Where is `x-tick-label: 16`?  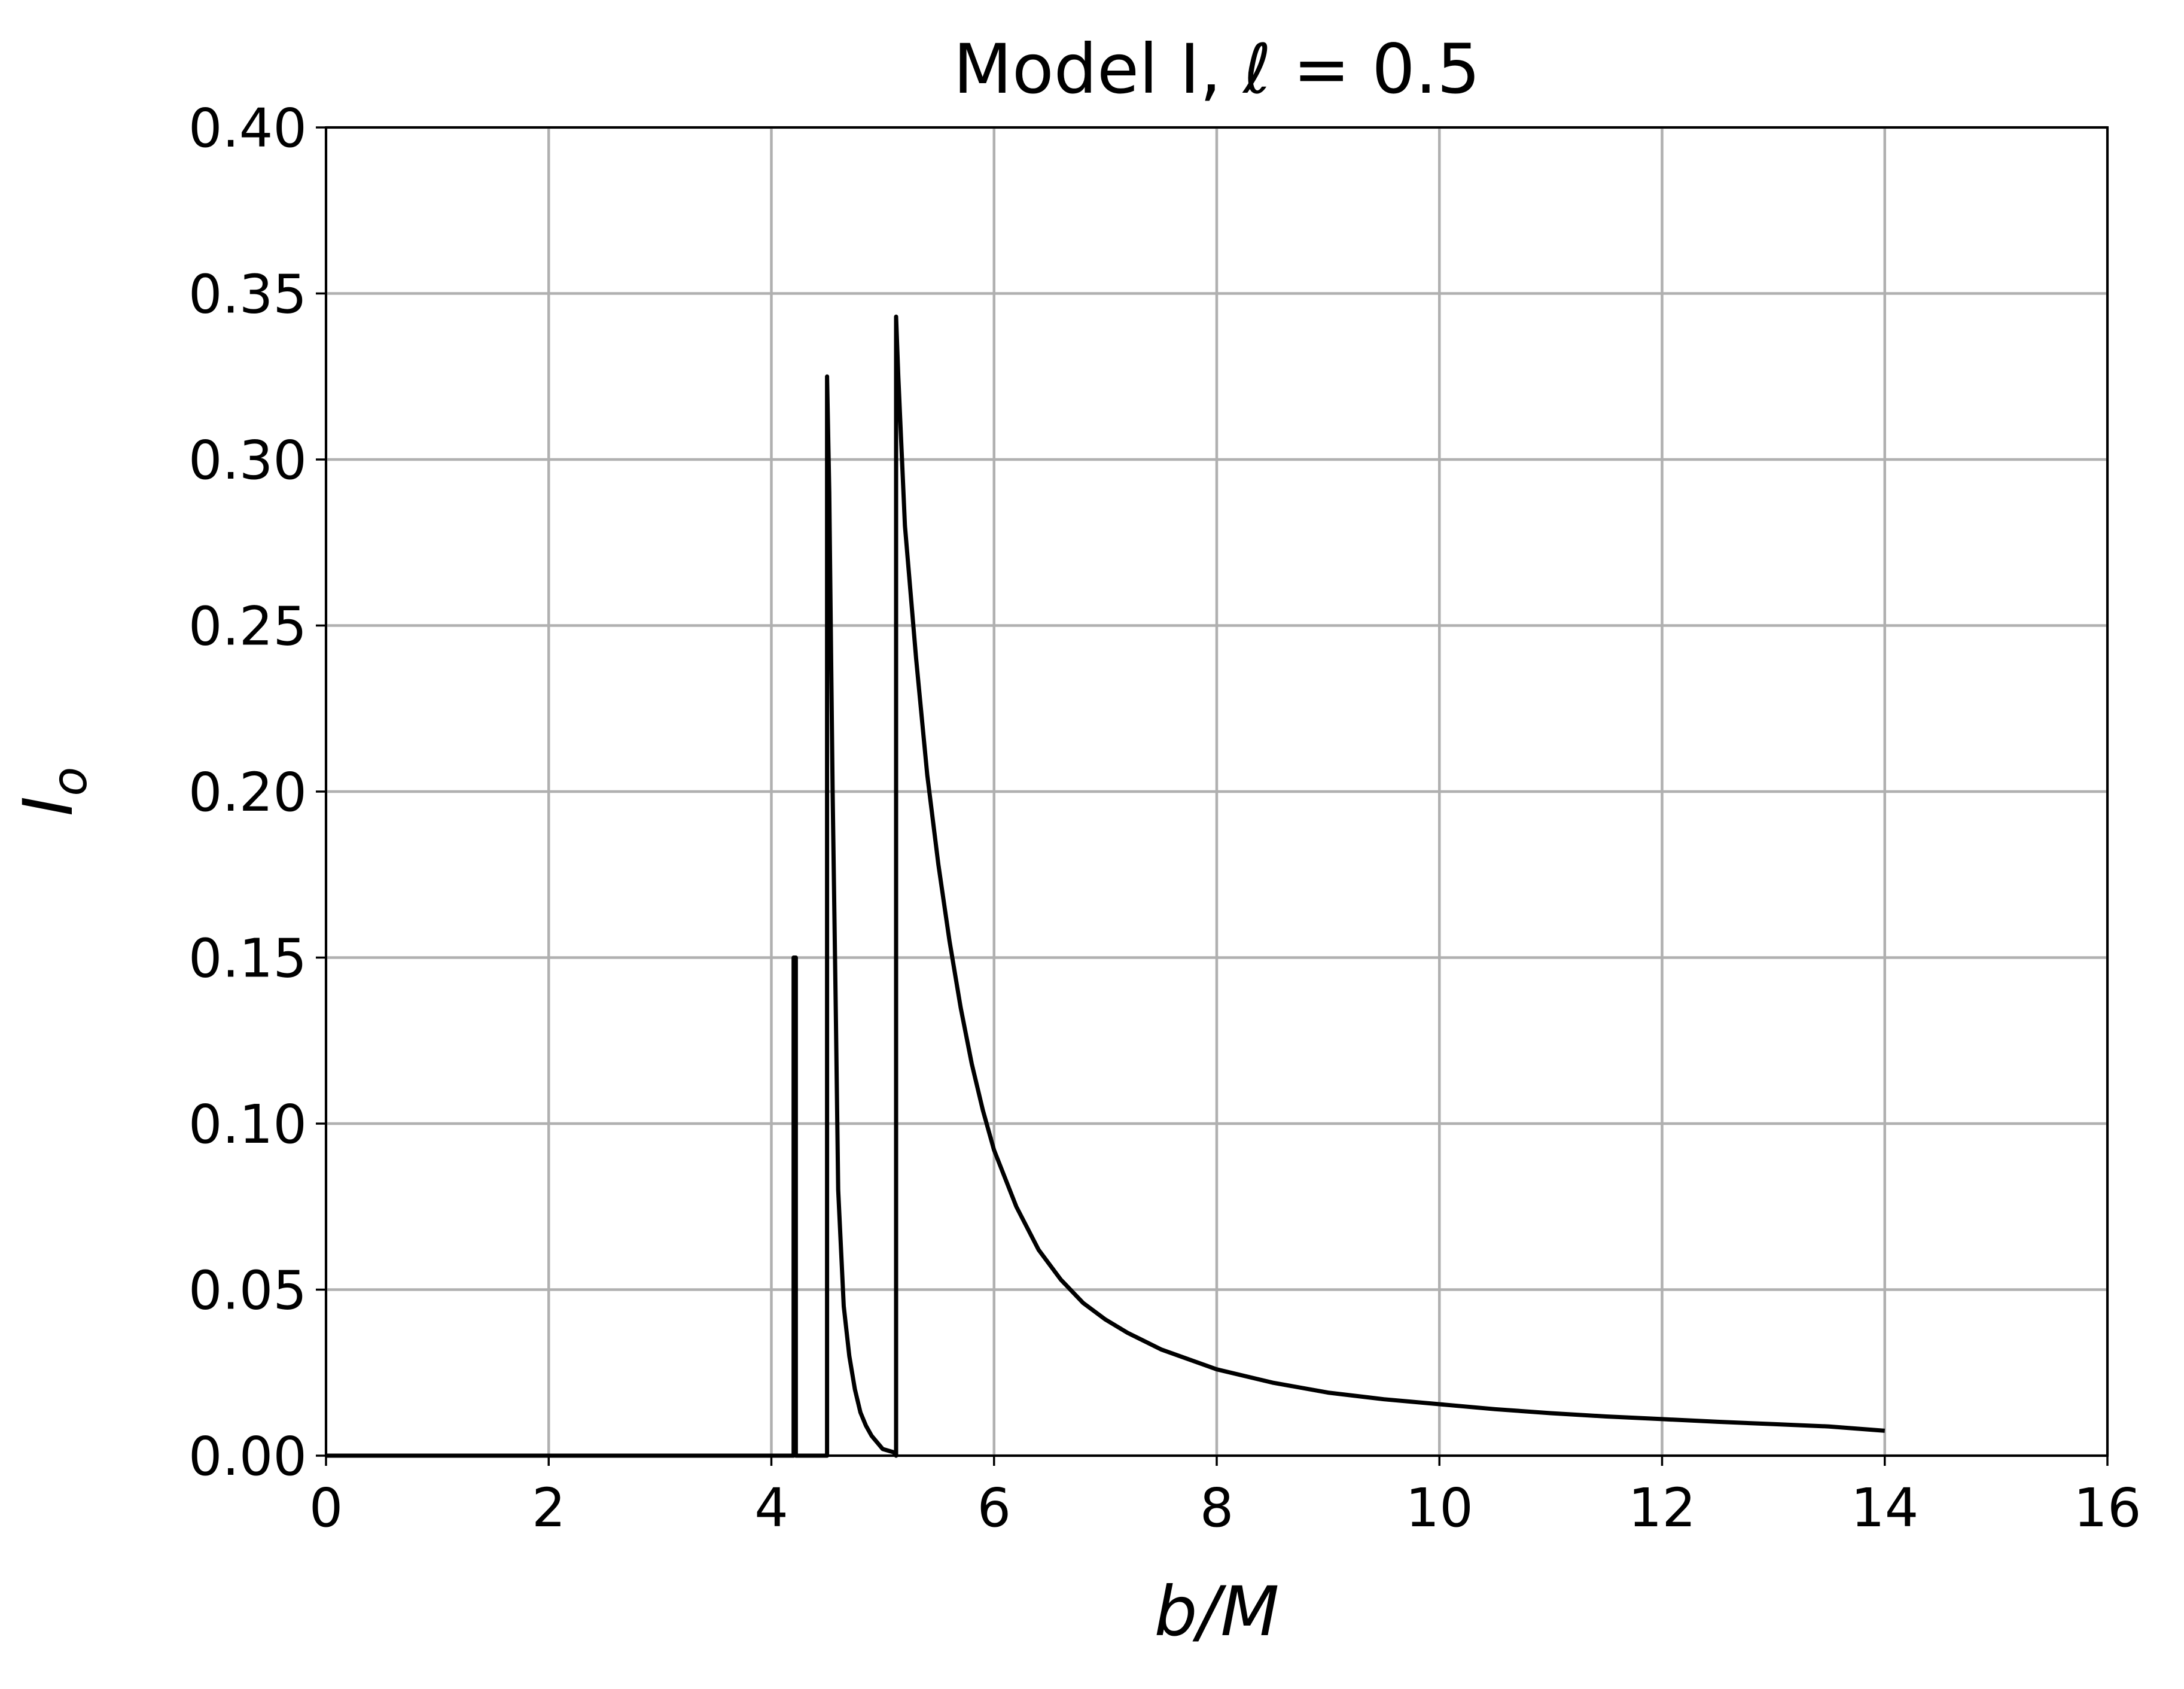
x-tick-label: 16 is located at coordinates (2107, 1508).